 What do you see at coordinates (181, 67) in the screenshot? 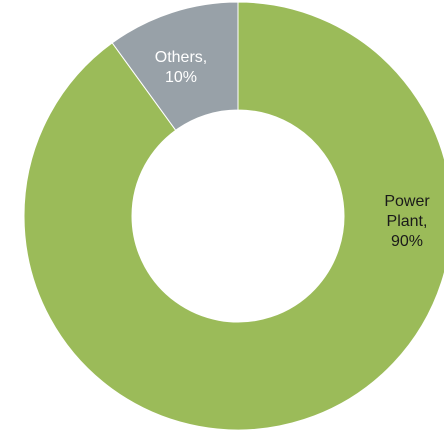
I see `slice-label-others: Others, 10%` at bounding box center [181, 67].